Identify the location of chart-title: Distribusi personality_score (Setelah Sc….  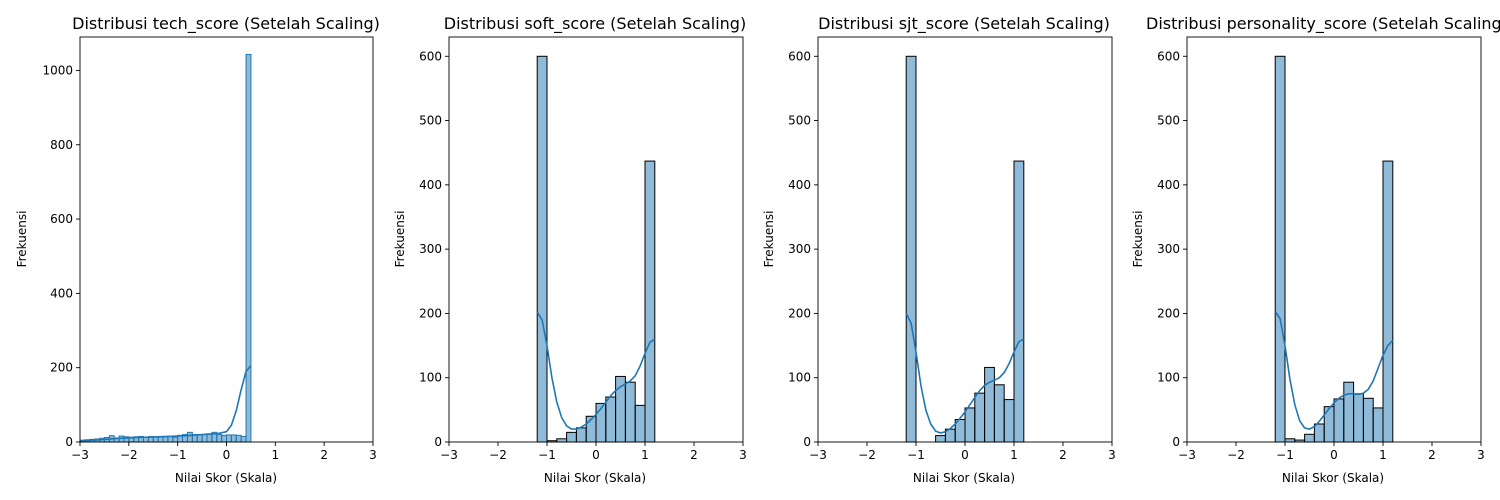
(1323, 24).